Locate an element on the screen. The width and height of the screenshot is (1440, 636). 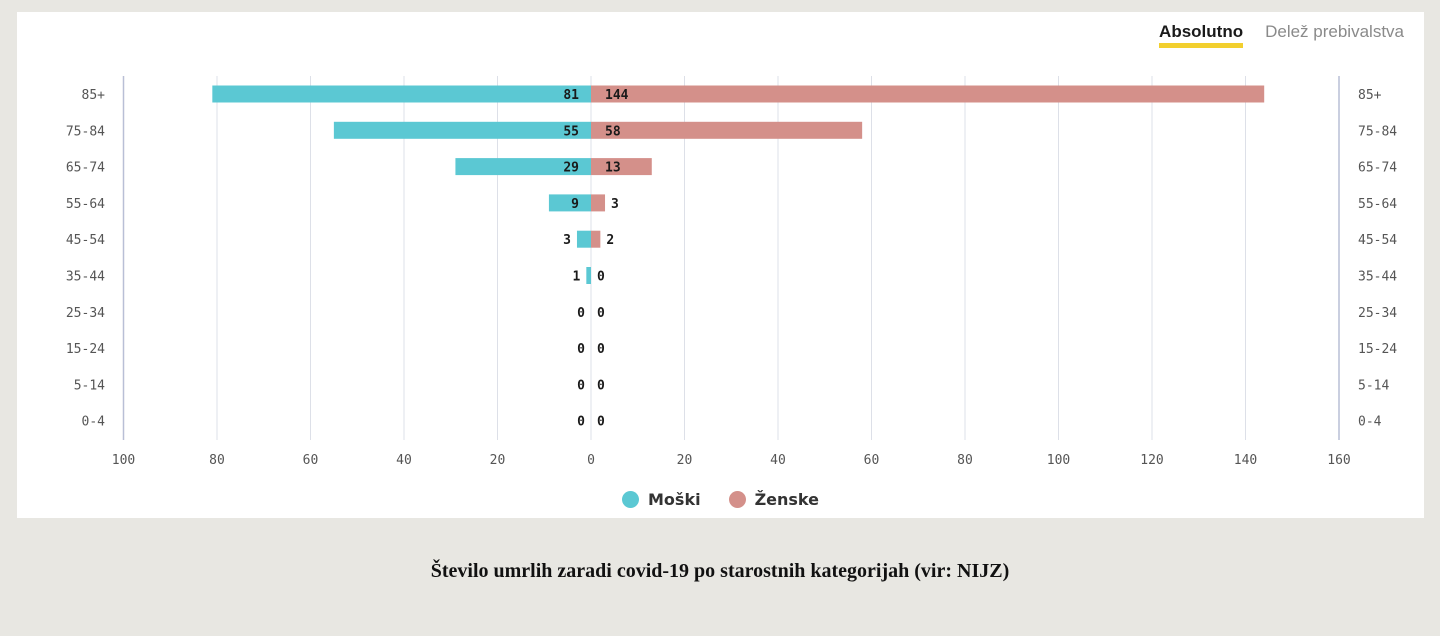
view-toggle: Absolutno Delež prebivalstva is located at coordinates (1281, 35).